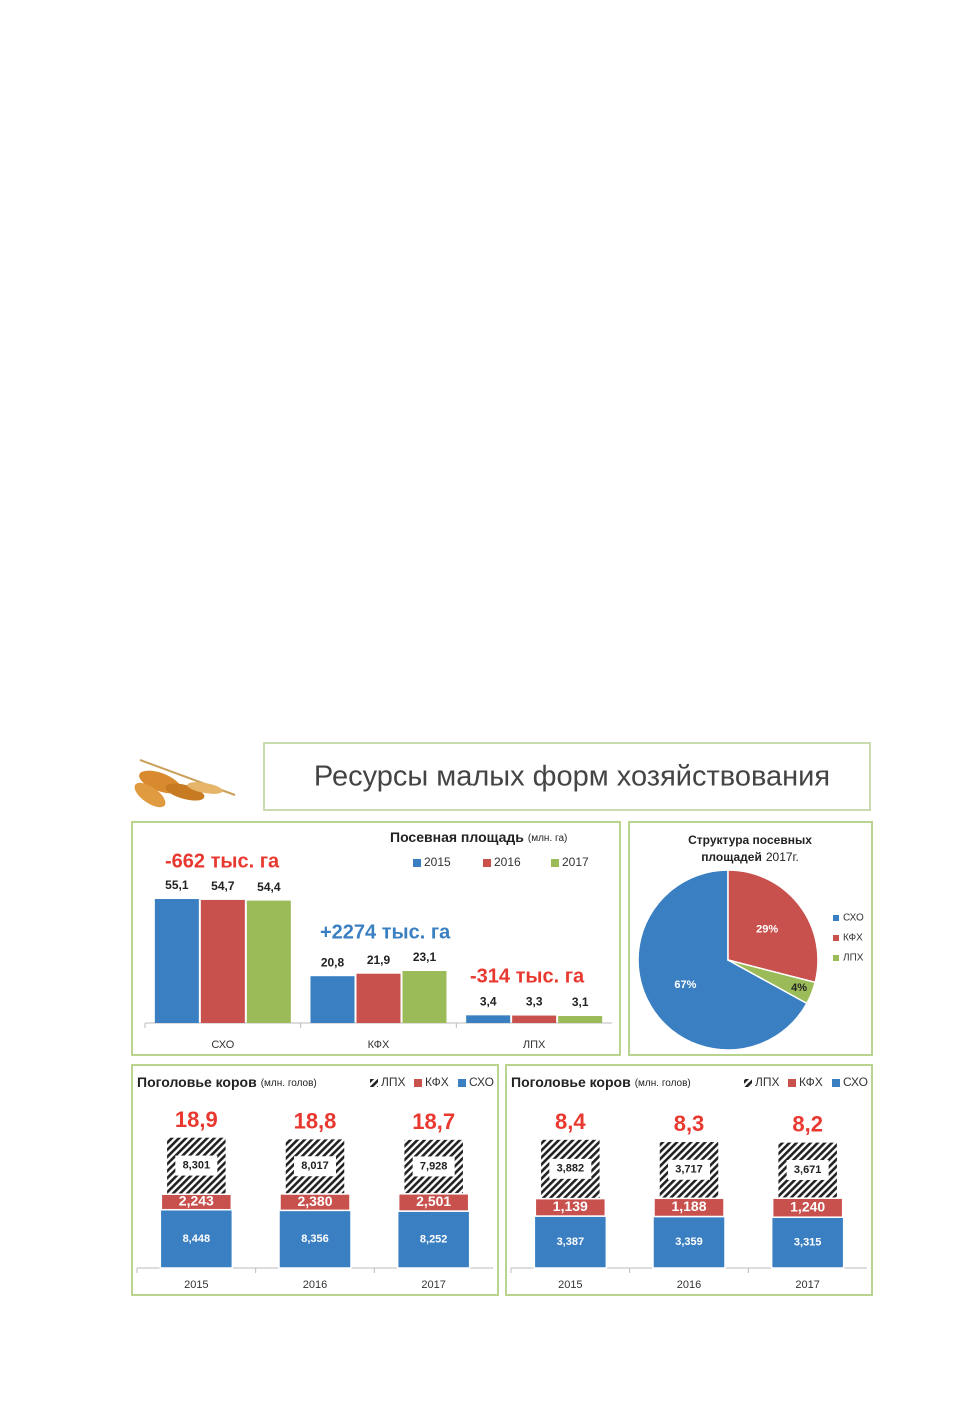 Image resolution: width=972 pixels, height=1416 pixels. I want to click on value-label: 3,3, so click(534, 1002).